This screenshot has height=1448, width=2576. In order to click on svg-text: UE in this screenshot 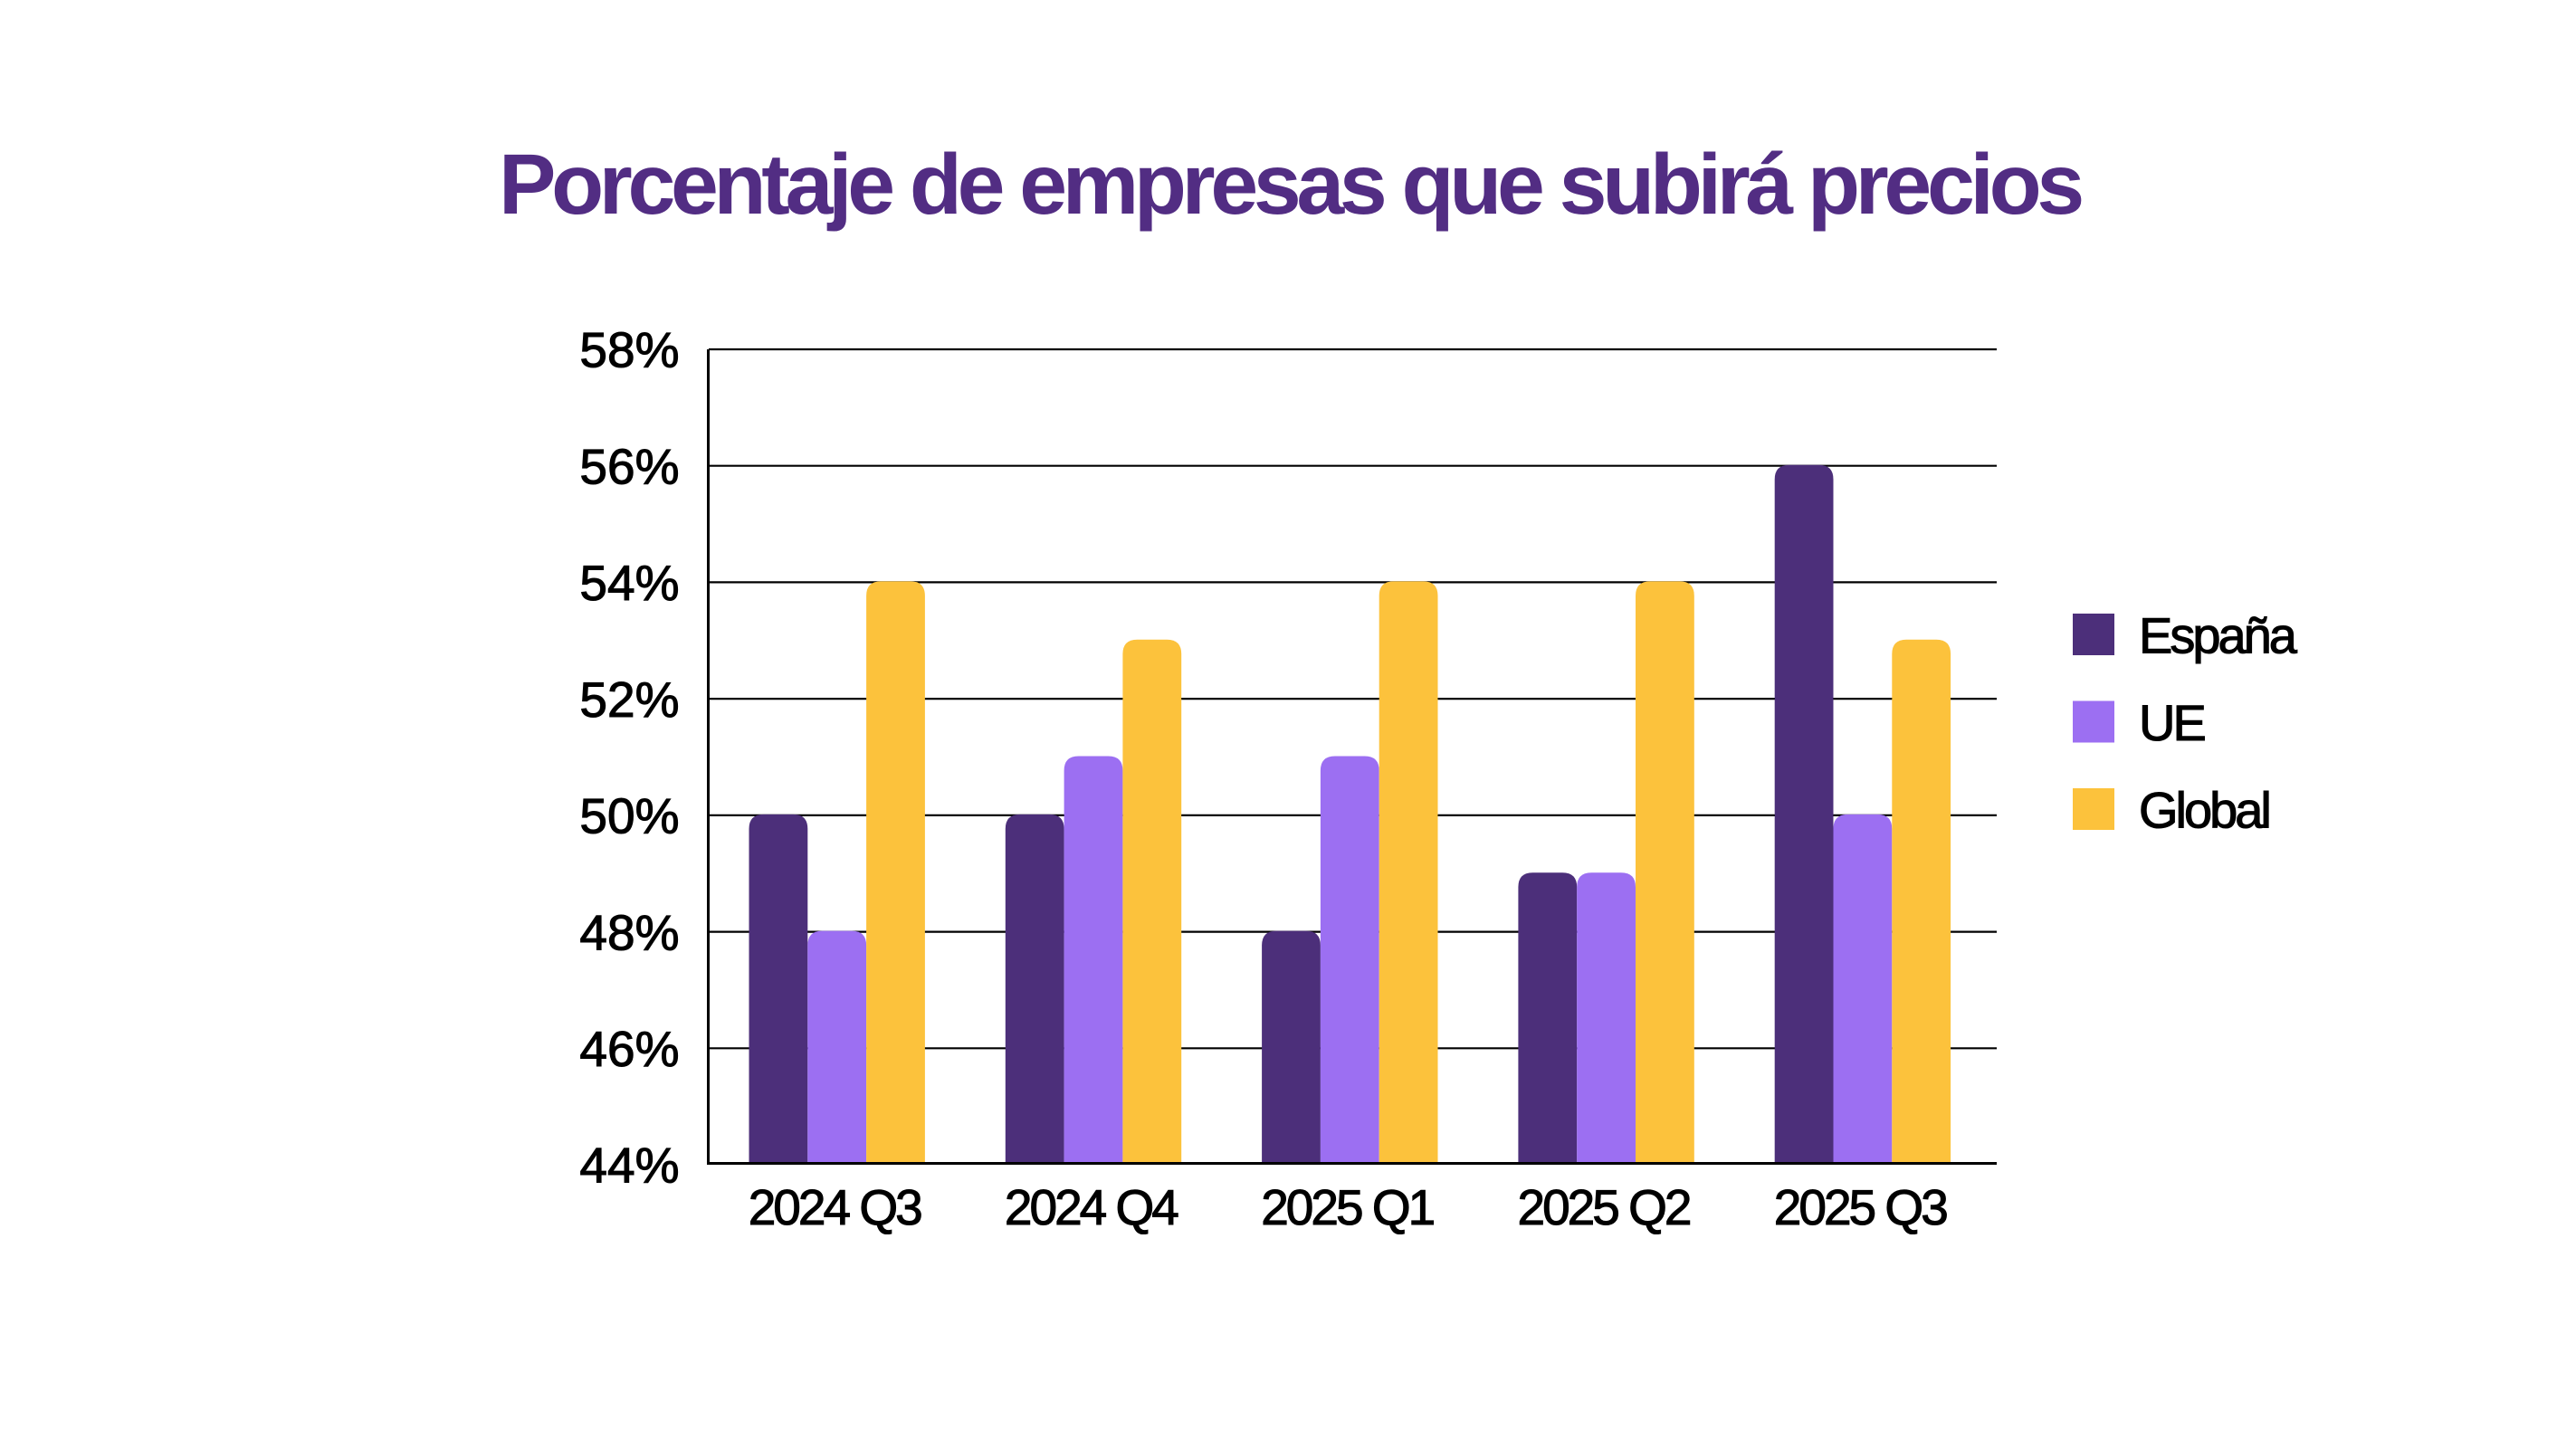, I will do `click(2172, 722)`.